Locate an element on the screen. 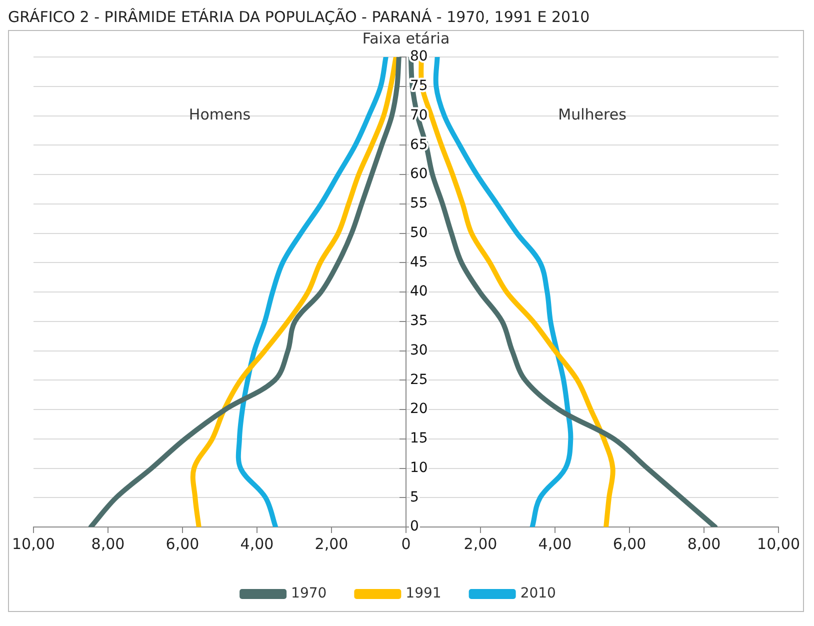  annotation: Homens is located at coordinates (219, 115).